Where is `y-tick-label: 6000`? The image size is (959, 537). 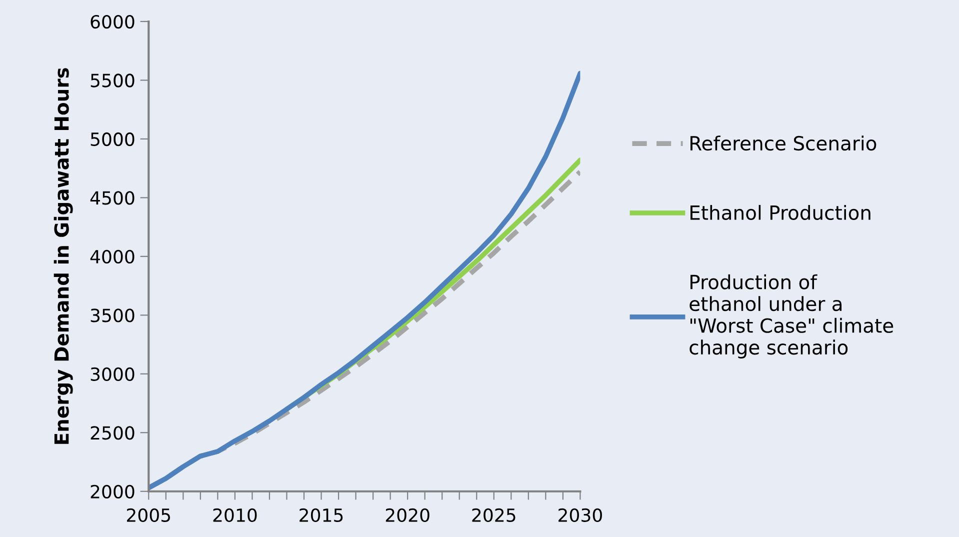
y-tick-label: 6000 is located at coordinates (112, 21).